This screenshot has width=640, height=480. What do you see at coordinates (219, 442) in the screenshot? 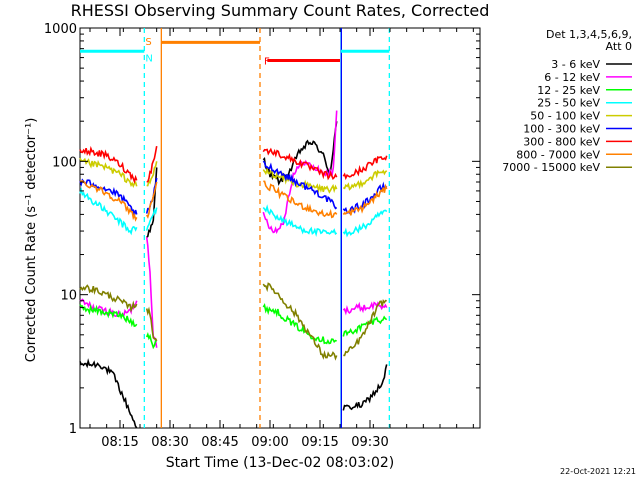
I see `x-tick-label-2: 08:45` at bounding box center [219, 442].